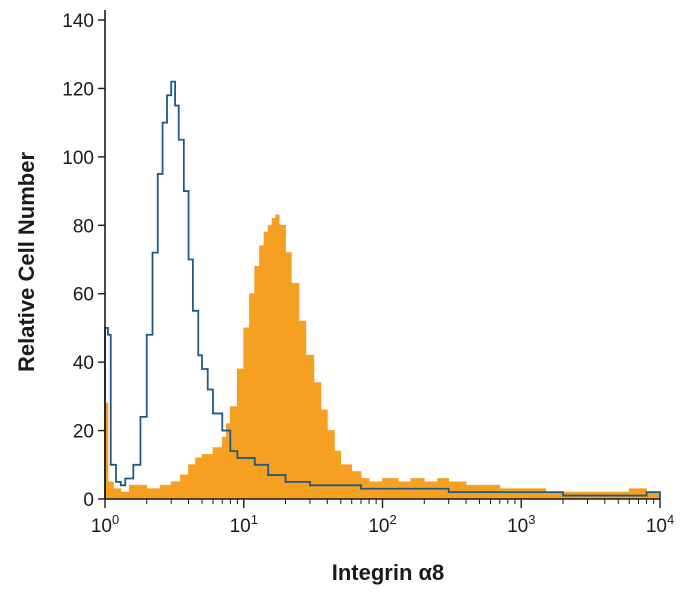  I want to click on x-tick-label-2: 10², so click(382, 524).